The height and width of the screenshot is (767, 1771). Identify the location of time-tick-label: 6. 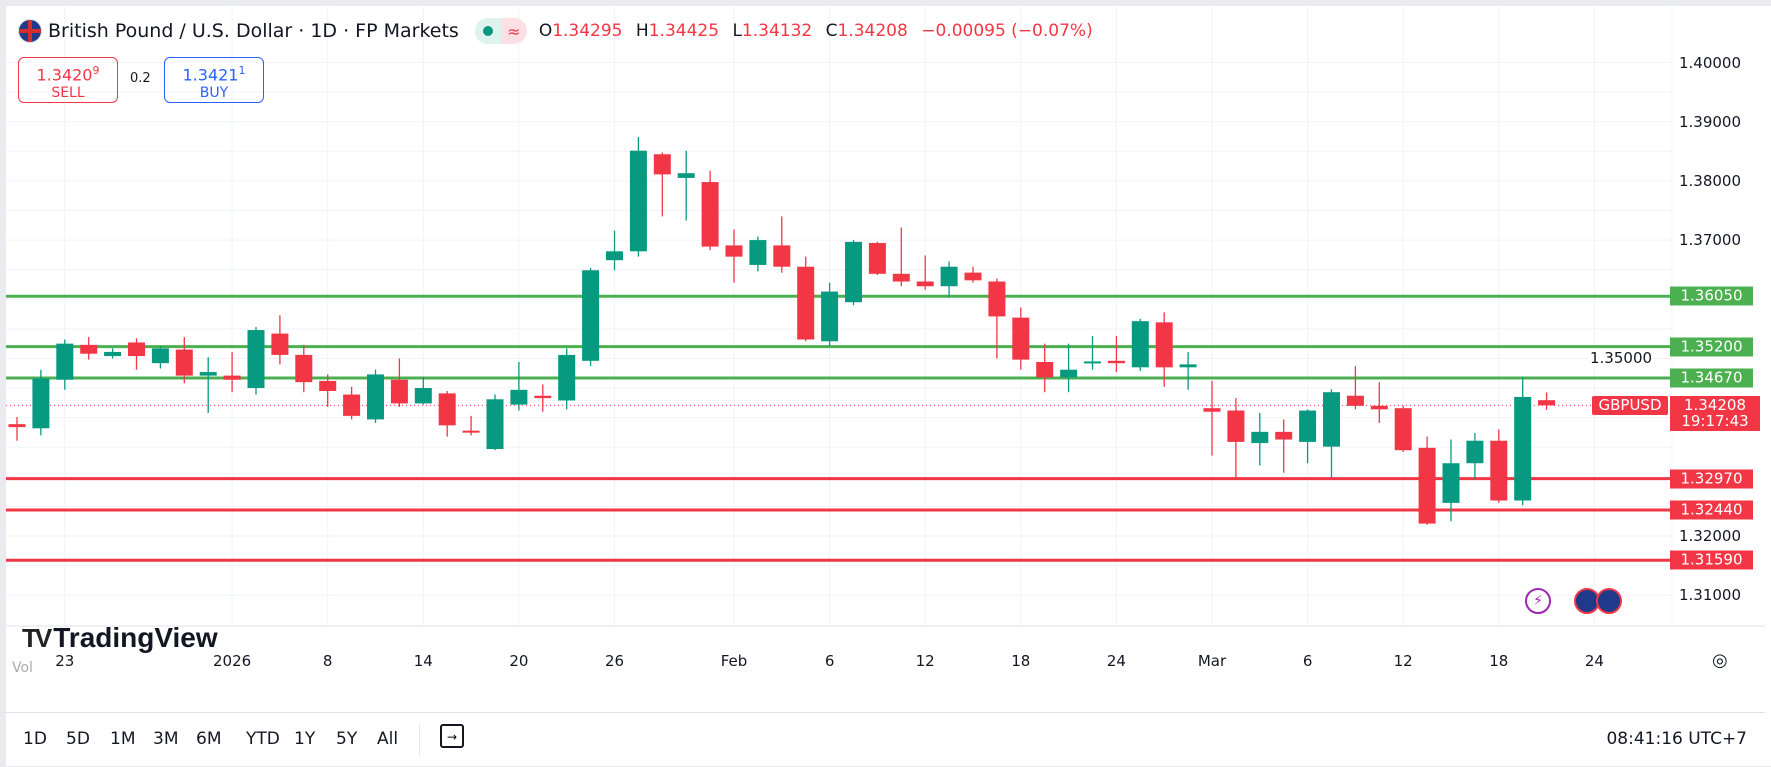
(1307, 661).